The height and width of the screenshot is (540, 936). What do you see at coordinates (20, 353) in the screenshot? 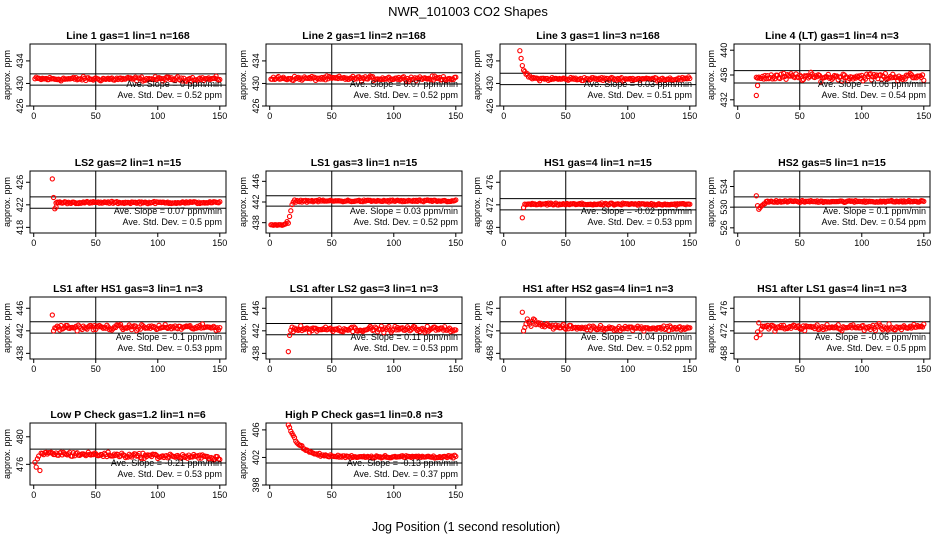
I see `y-tick-label: 438` at bounding box center [20, 353].